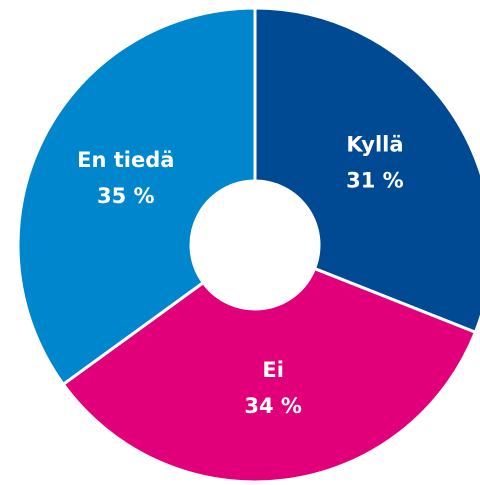  What do you see at coordinates (273, 406) in the screenshot?
I see `value-label: 34 %` at bounding box center [273, 406].